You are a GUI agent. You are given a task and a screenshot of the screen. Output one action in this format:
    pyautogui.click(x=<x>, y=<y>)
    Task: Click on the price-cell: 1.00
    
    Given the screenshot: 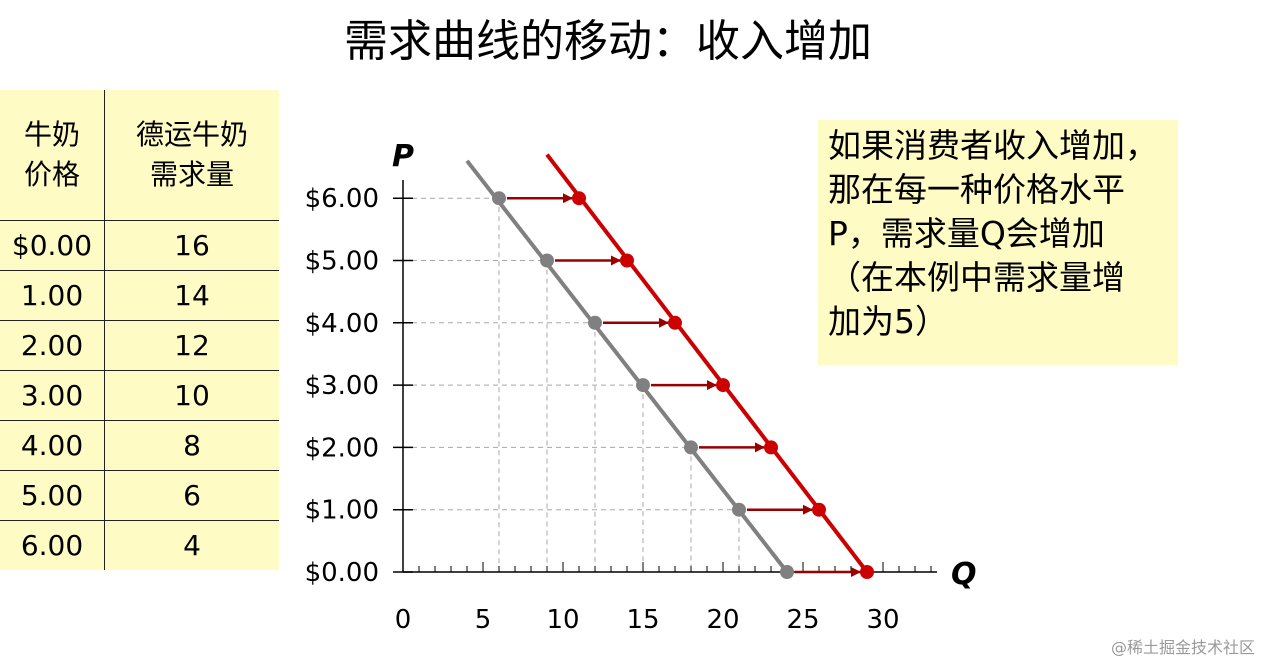 What is the action you would take?
    pyautogui.click(x=52, y=295)
    